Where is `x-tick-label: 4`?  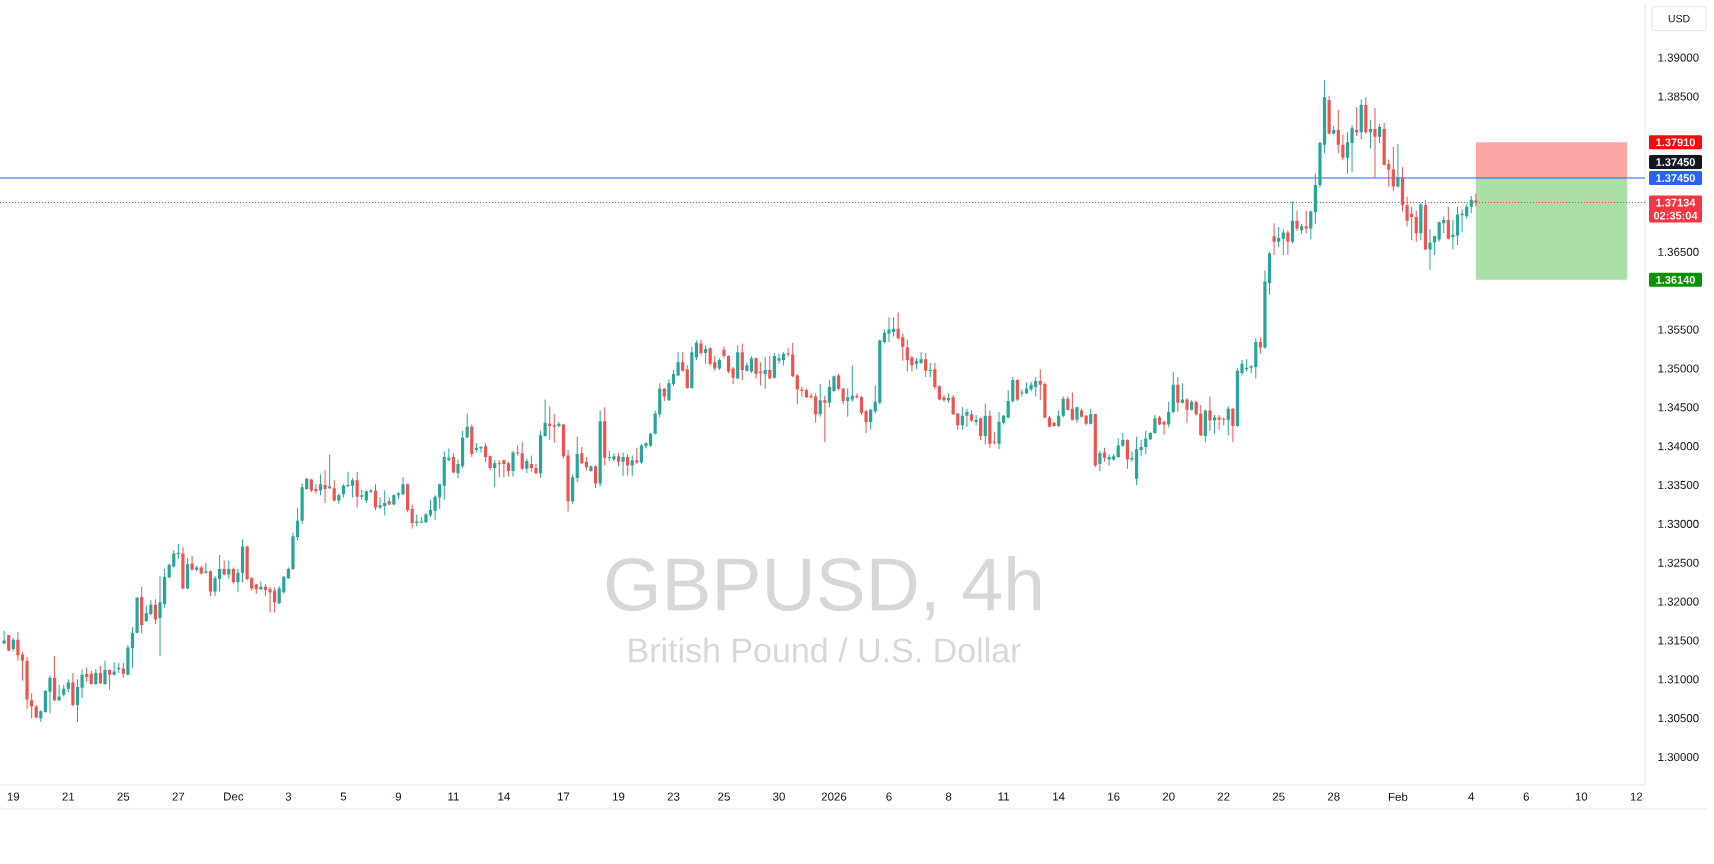 x-tick-label: 4 is located at coordinates (1471, 796).